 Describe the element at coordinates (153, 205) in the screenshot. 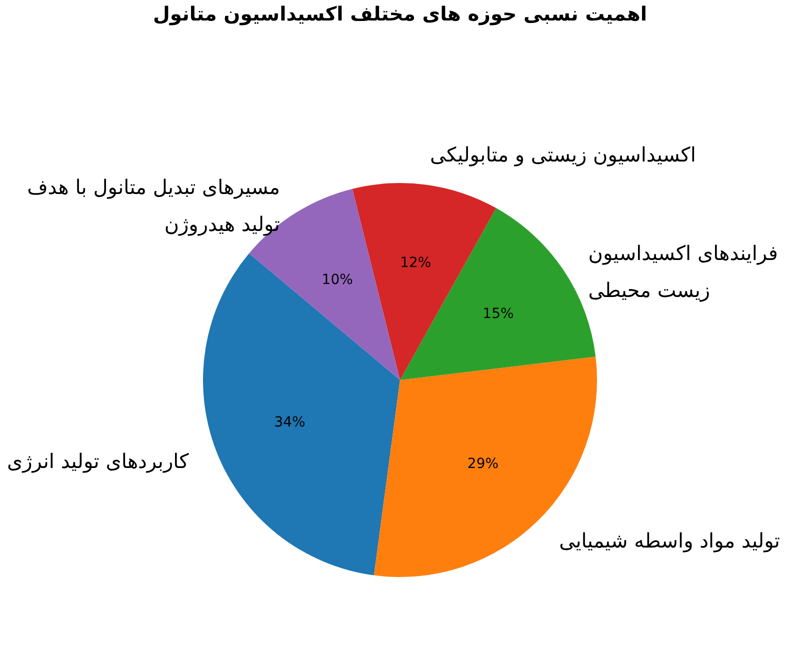

I see `slice-label: مسیرهای تبدیل متانول با هدف تولید هیدروژن` at that location.